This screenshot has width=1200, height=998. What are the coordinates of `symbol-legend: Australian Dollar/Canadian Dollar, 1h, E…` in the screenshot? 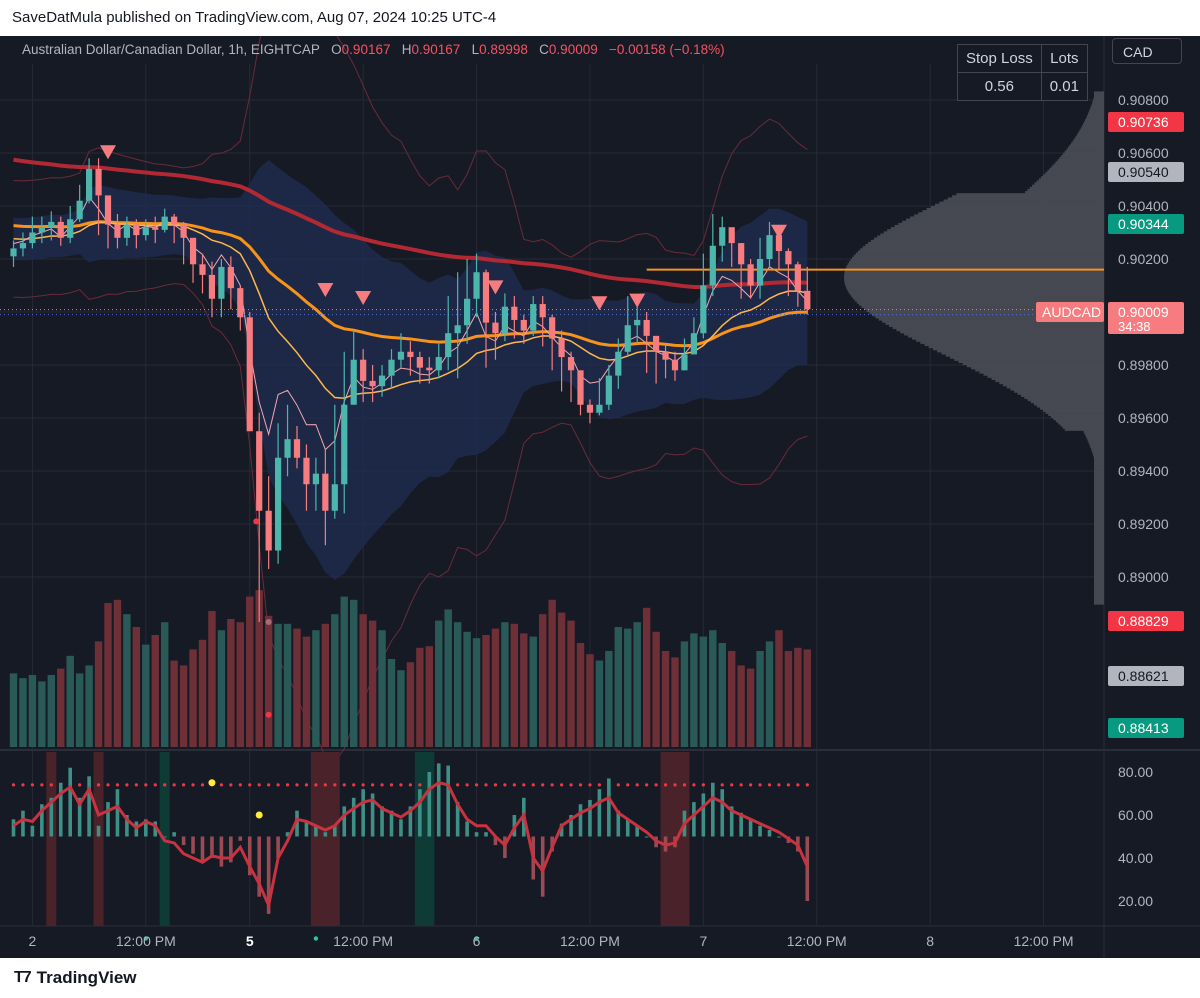 It's located at (373, 49).